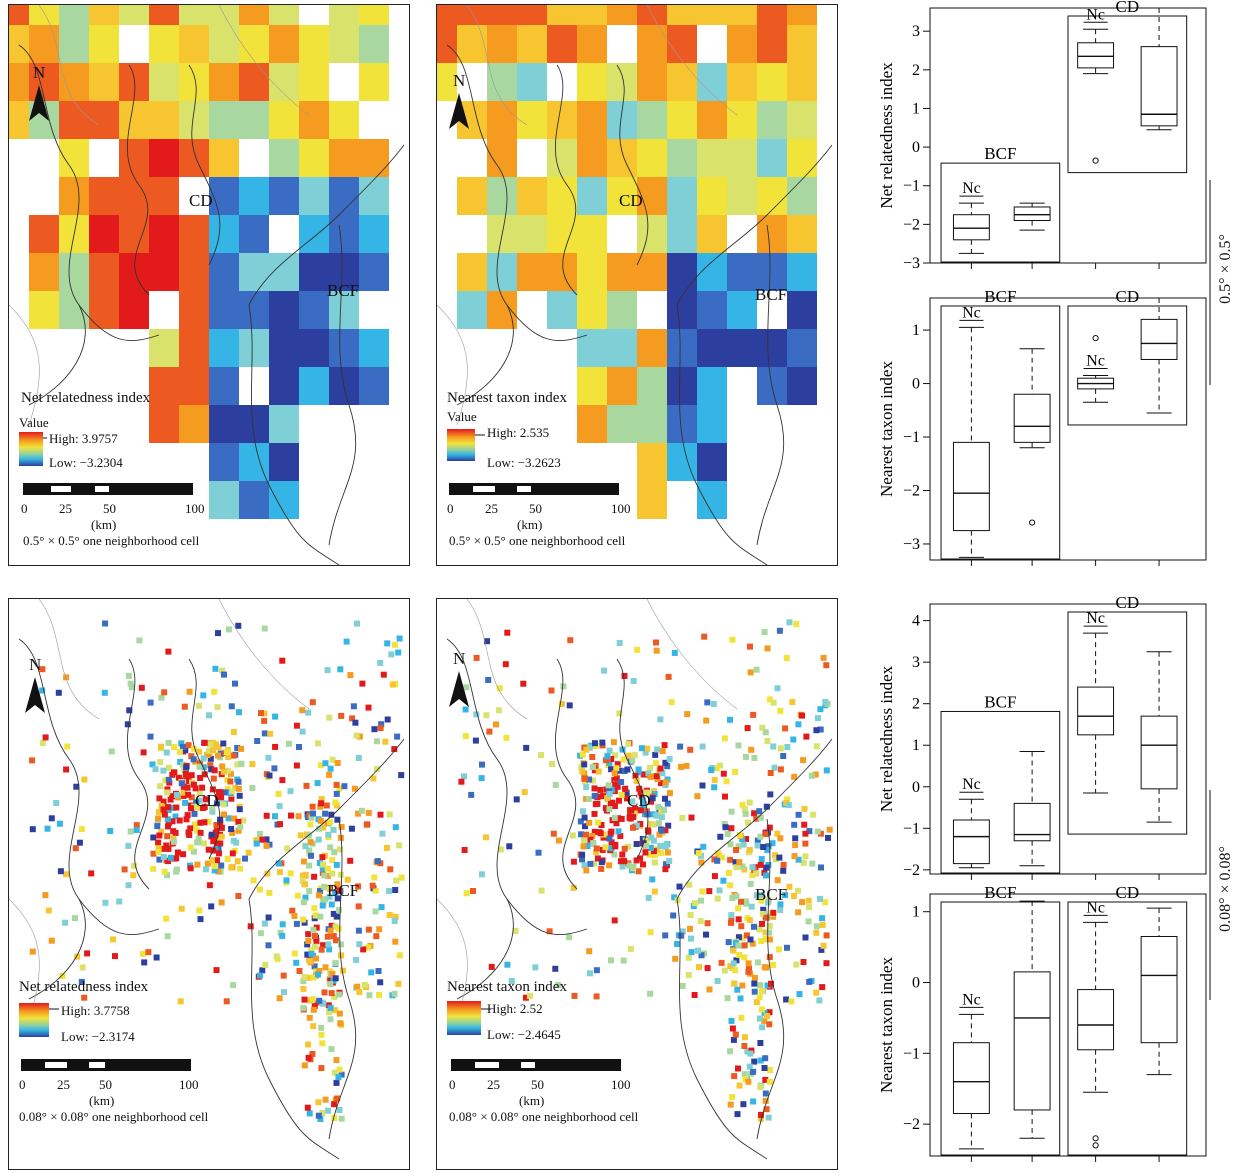  I want to click on label-cd: CD, so click(201, 200).